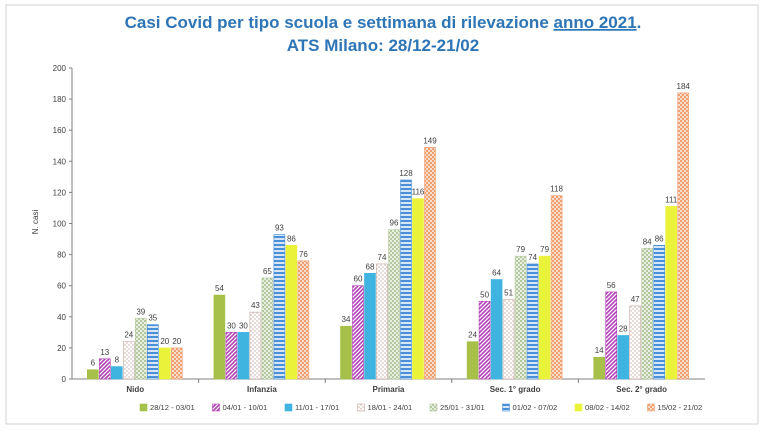  What do you see at coordinates (267, 271) in the screenshot?
I see `value-label: 65` at bounding box center [267, 271].